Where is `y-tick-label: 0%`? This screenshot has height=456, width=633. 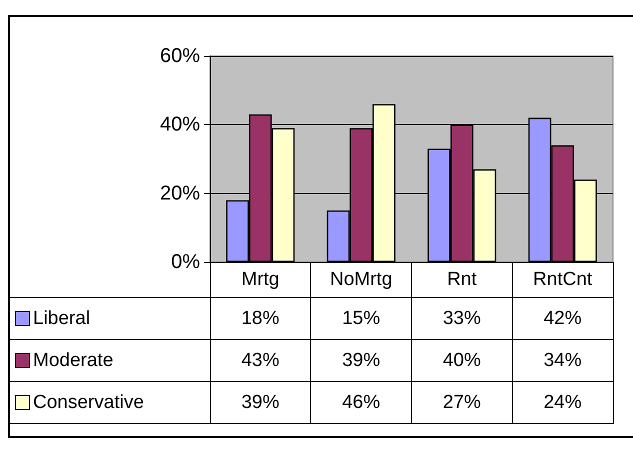 y-tick-label: 0% is located at coordinates (185, 262).